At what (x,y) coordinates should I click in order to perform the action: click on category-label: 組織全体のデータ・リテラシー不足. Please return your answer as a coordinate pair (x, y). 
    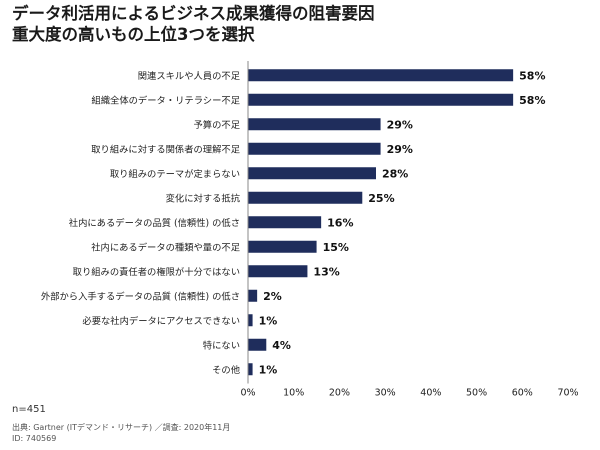
    Looking at the image, I should click on (165, 100).